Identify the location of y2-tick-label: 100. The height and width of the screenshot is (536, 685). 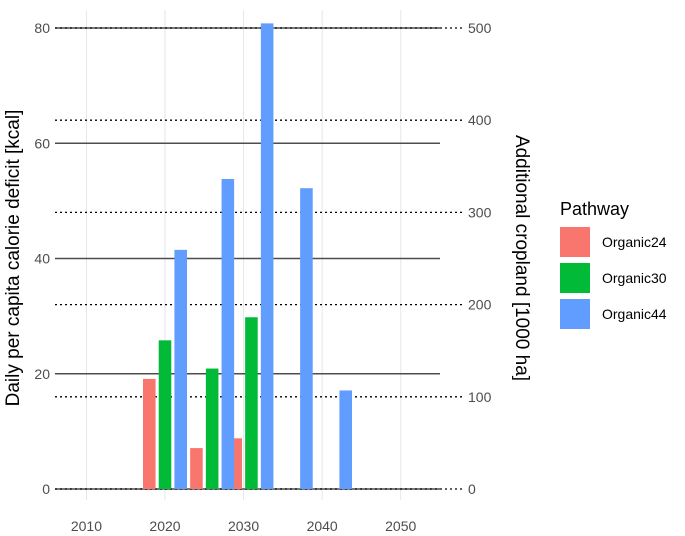
(480, 397).